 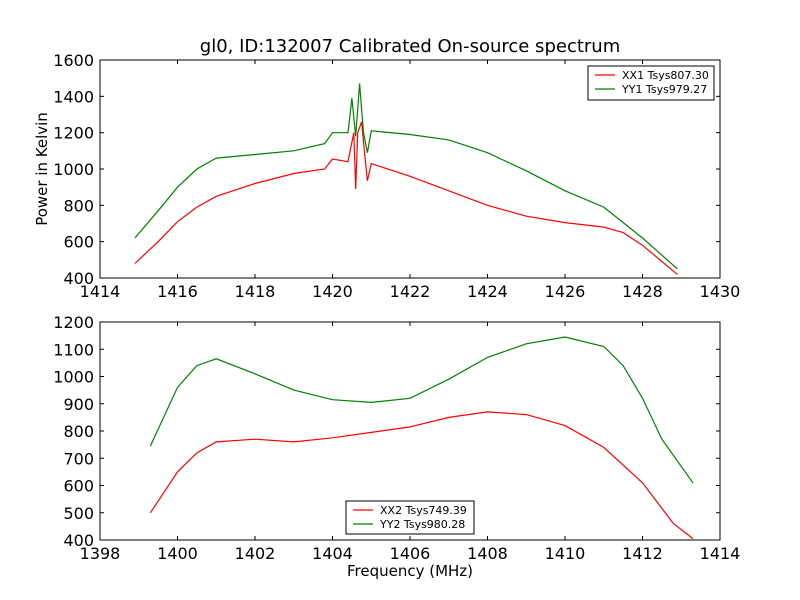 What do you see at coordinates (487, 291) in the screenshot?
I see `x-tick-label: 1424` at bounding box center [487, 291].